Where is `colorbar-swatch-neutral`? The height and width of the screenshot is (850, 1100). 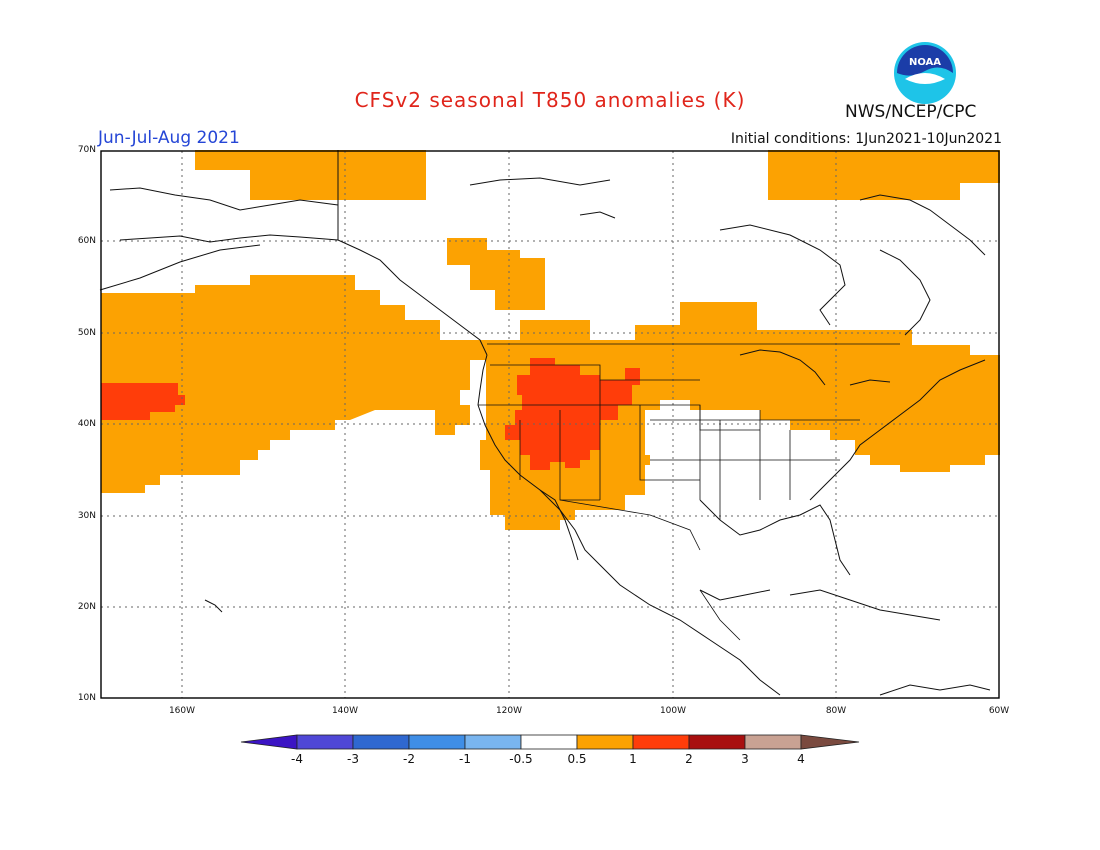
colorbar-swatch-neutral is located at coordinates (549, 742).